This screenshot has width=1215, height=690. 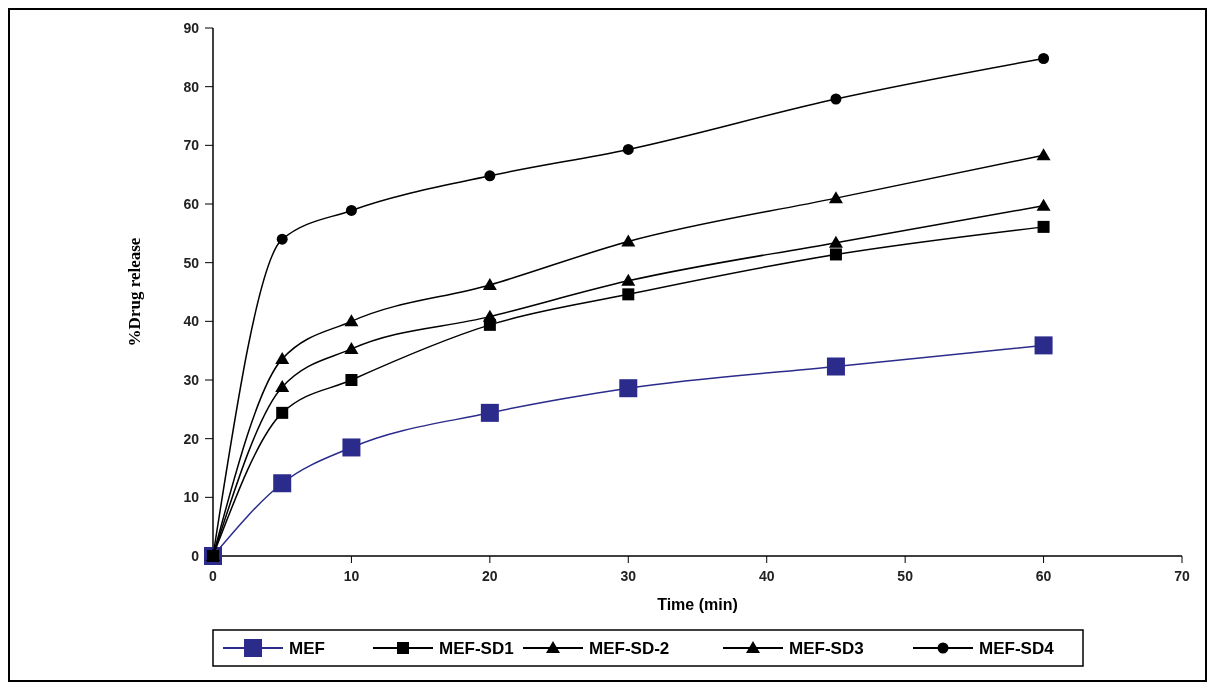 I want to click on x-tick-label: 0, so click(x=213, y=576).